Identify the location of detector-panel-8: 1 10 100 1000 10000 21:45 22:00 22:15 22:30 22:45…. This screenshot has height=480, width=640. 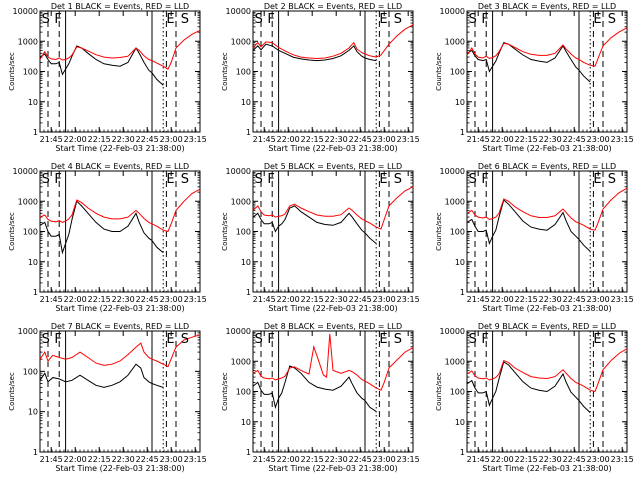
(320, 397).